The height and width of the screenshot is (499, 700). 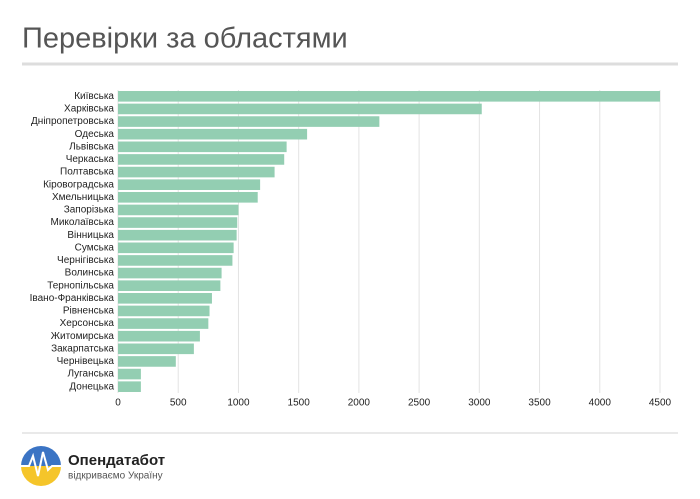 I want to click on y-tick-label: Одеська, so click(x=95, y=134).